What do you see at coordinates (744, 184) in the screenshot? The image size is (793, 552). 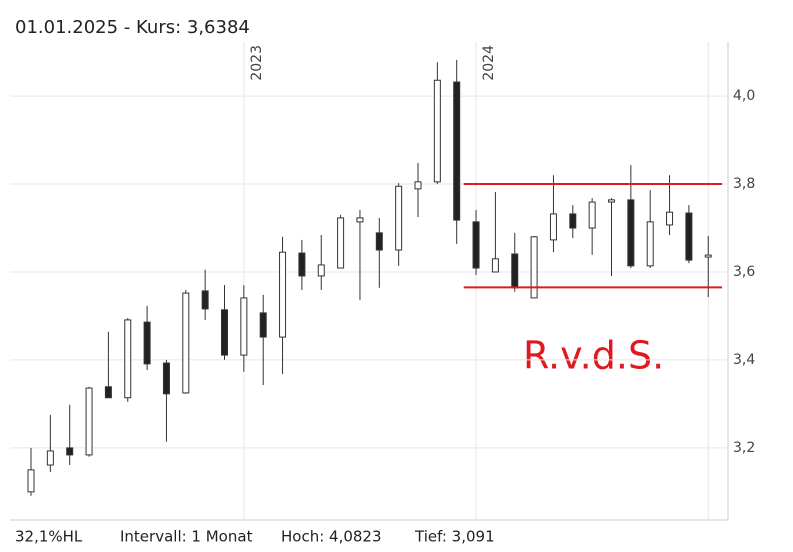 I see `y-tick-label: 3,8` at bounding box center [744, 184].